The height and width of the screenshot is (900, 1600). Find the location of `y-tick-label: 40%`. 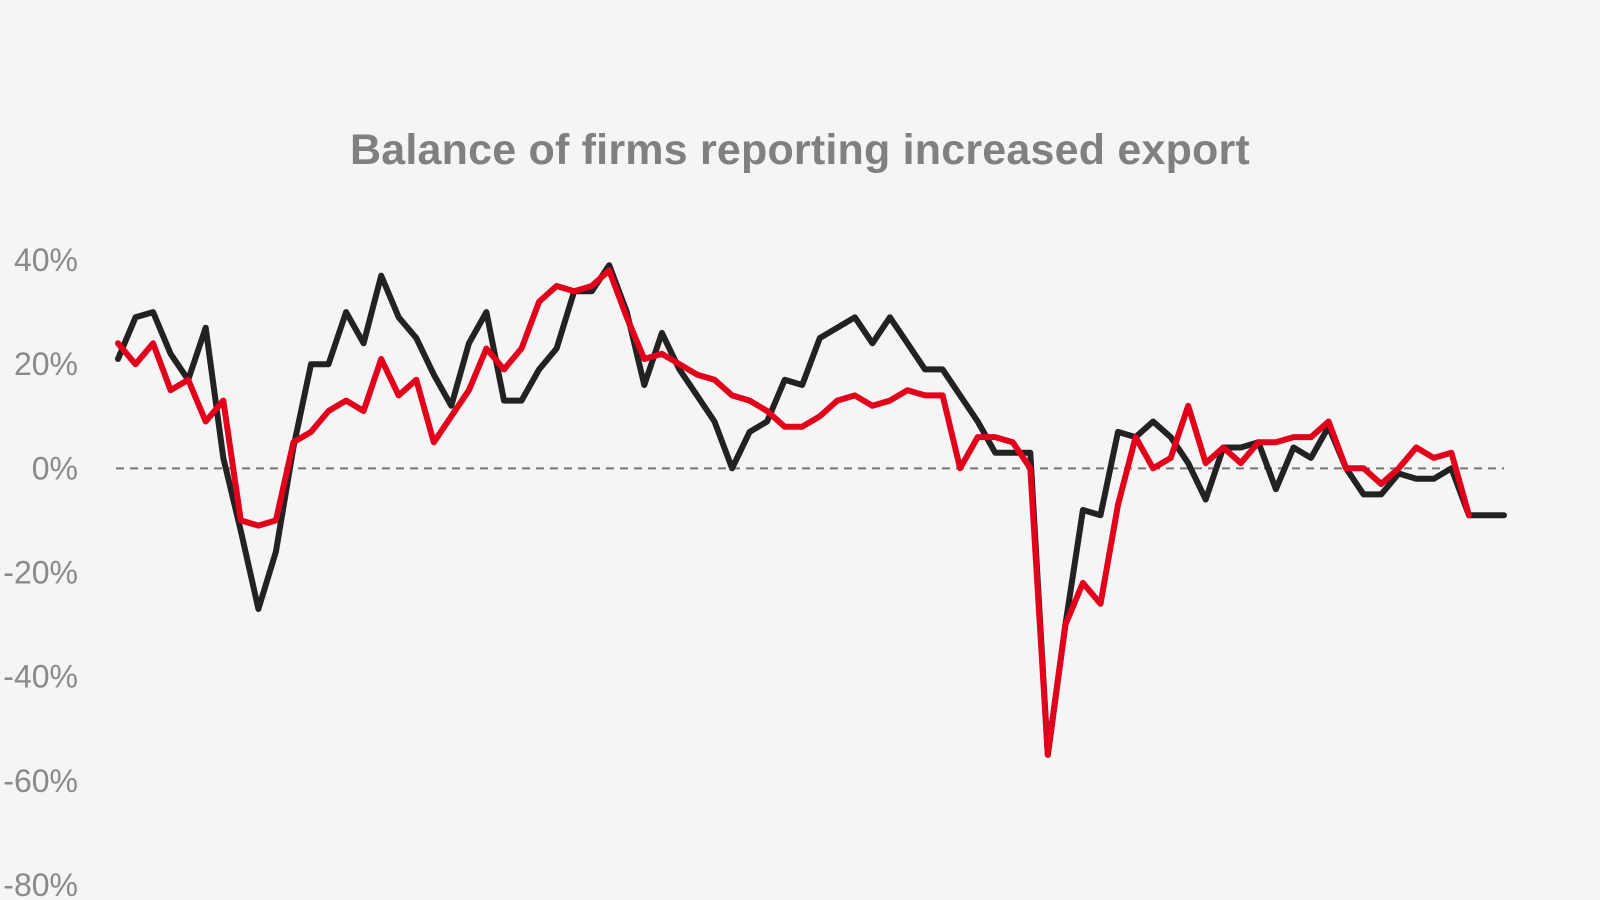

y-tick-label: 40% is located at coordinates (46, 260).